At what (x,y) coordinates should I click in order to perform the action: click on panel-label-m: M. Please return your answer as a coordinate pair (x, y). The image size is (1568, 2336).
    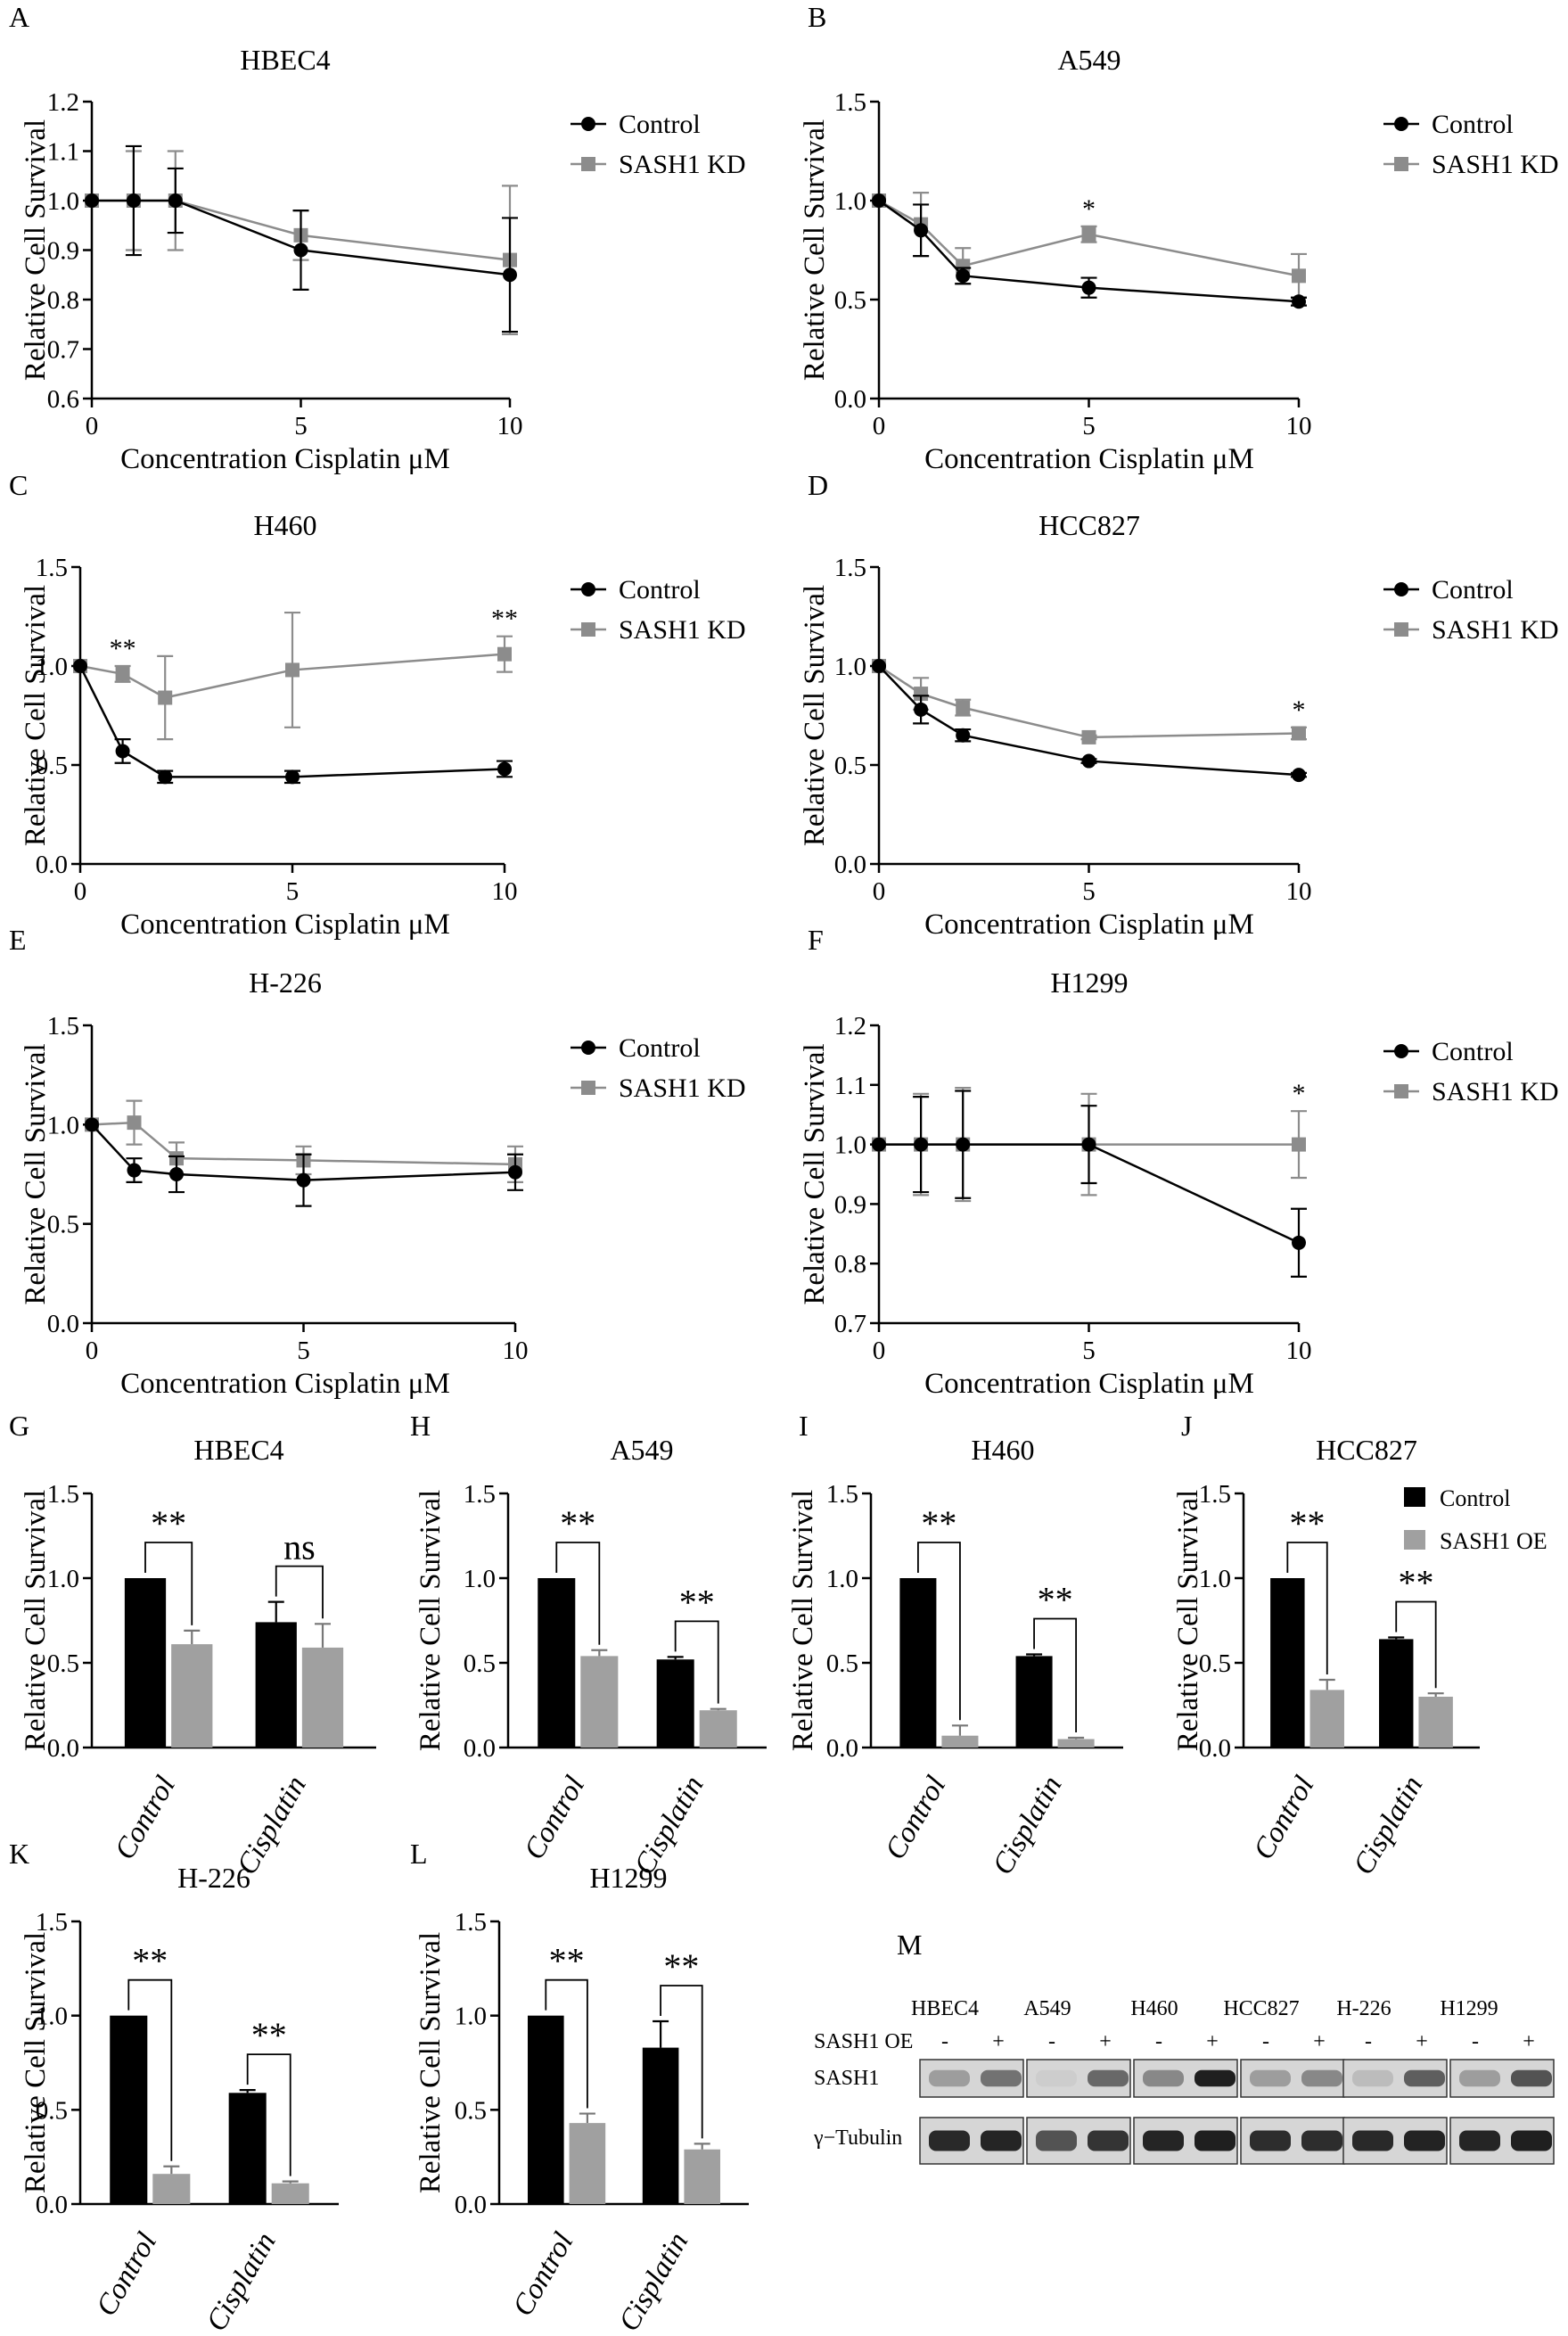
    Looking at the image, I should click on (909, 1945).